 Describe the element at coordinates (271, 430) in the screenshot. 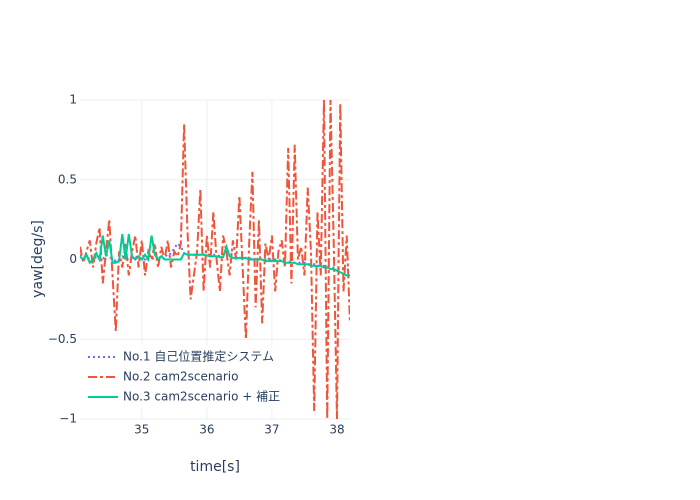

I see `x-tick-label: 37` at that location.